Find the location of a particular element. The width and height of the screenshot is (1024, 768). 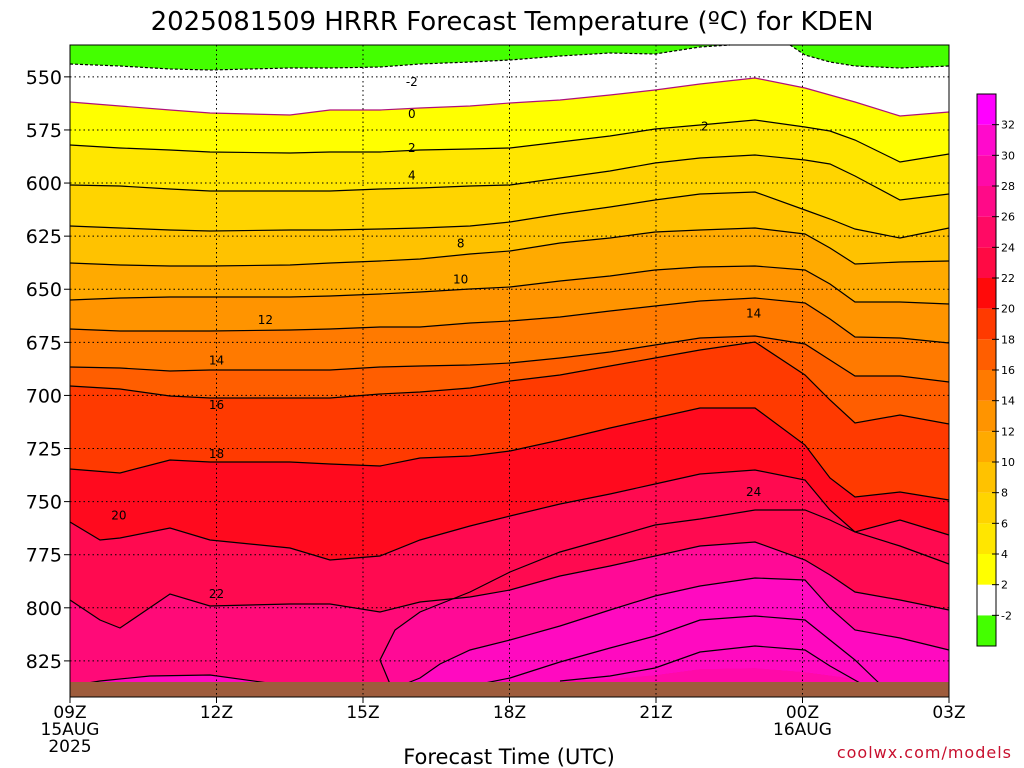

y-axis-ticks: 550 575 600 625 650 675 700 725 750 775 800 825 is located at coordinates (48, 370).